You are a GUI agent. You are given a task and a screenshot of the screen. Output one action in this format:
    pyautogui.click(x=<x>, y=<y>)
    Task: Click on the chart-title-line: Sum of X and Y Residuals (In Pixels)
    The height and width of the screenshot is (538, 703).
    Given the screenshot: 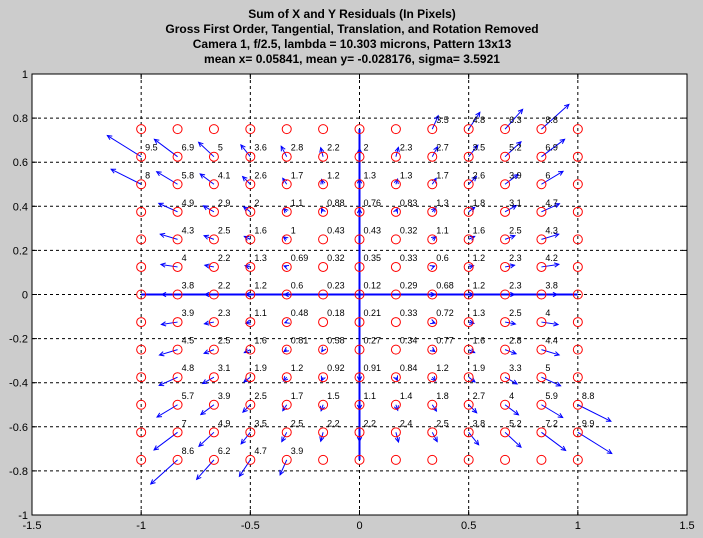 What is the action you would take?
    pyautogui.click(x=352, y=14)
    